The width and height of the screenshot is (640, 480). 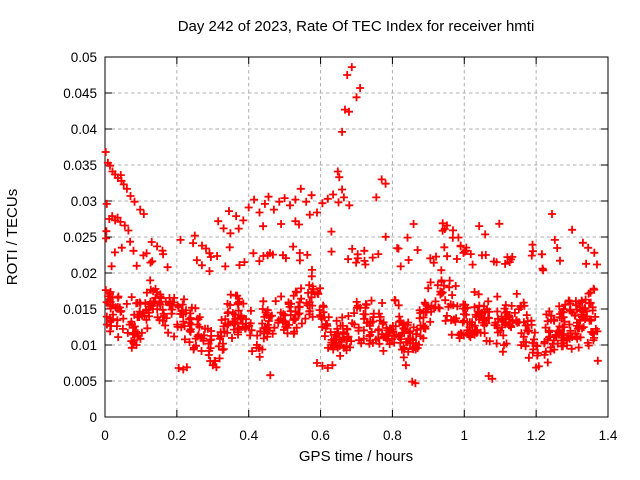 I want to click on y-tick-label: 0.045, so click(x=80, y=93).